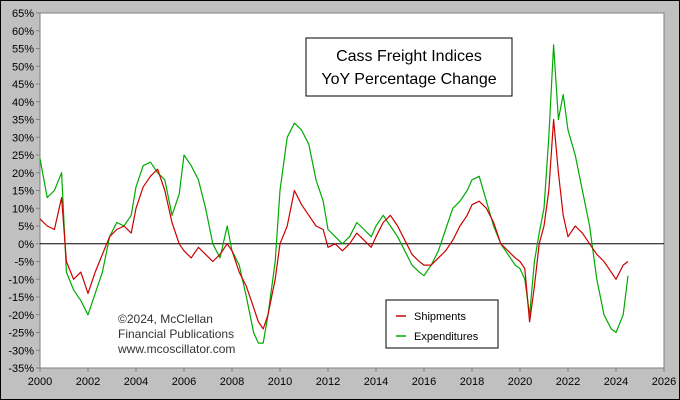 This screenshot has width=680, height=400. I want to click on x-tick-label: 2016, so click(424, 382).